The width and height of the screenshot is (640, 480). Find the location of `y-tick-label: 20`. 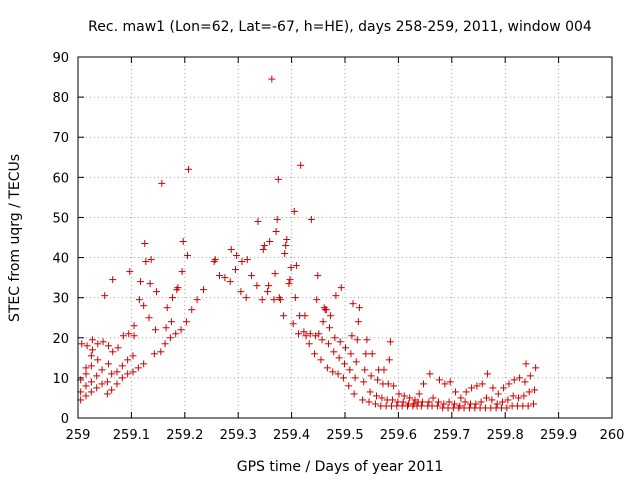

y-tick-label: 20 is located at coordinates (60, 339).